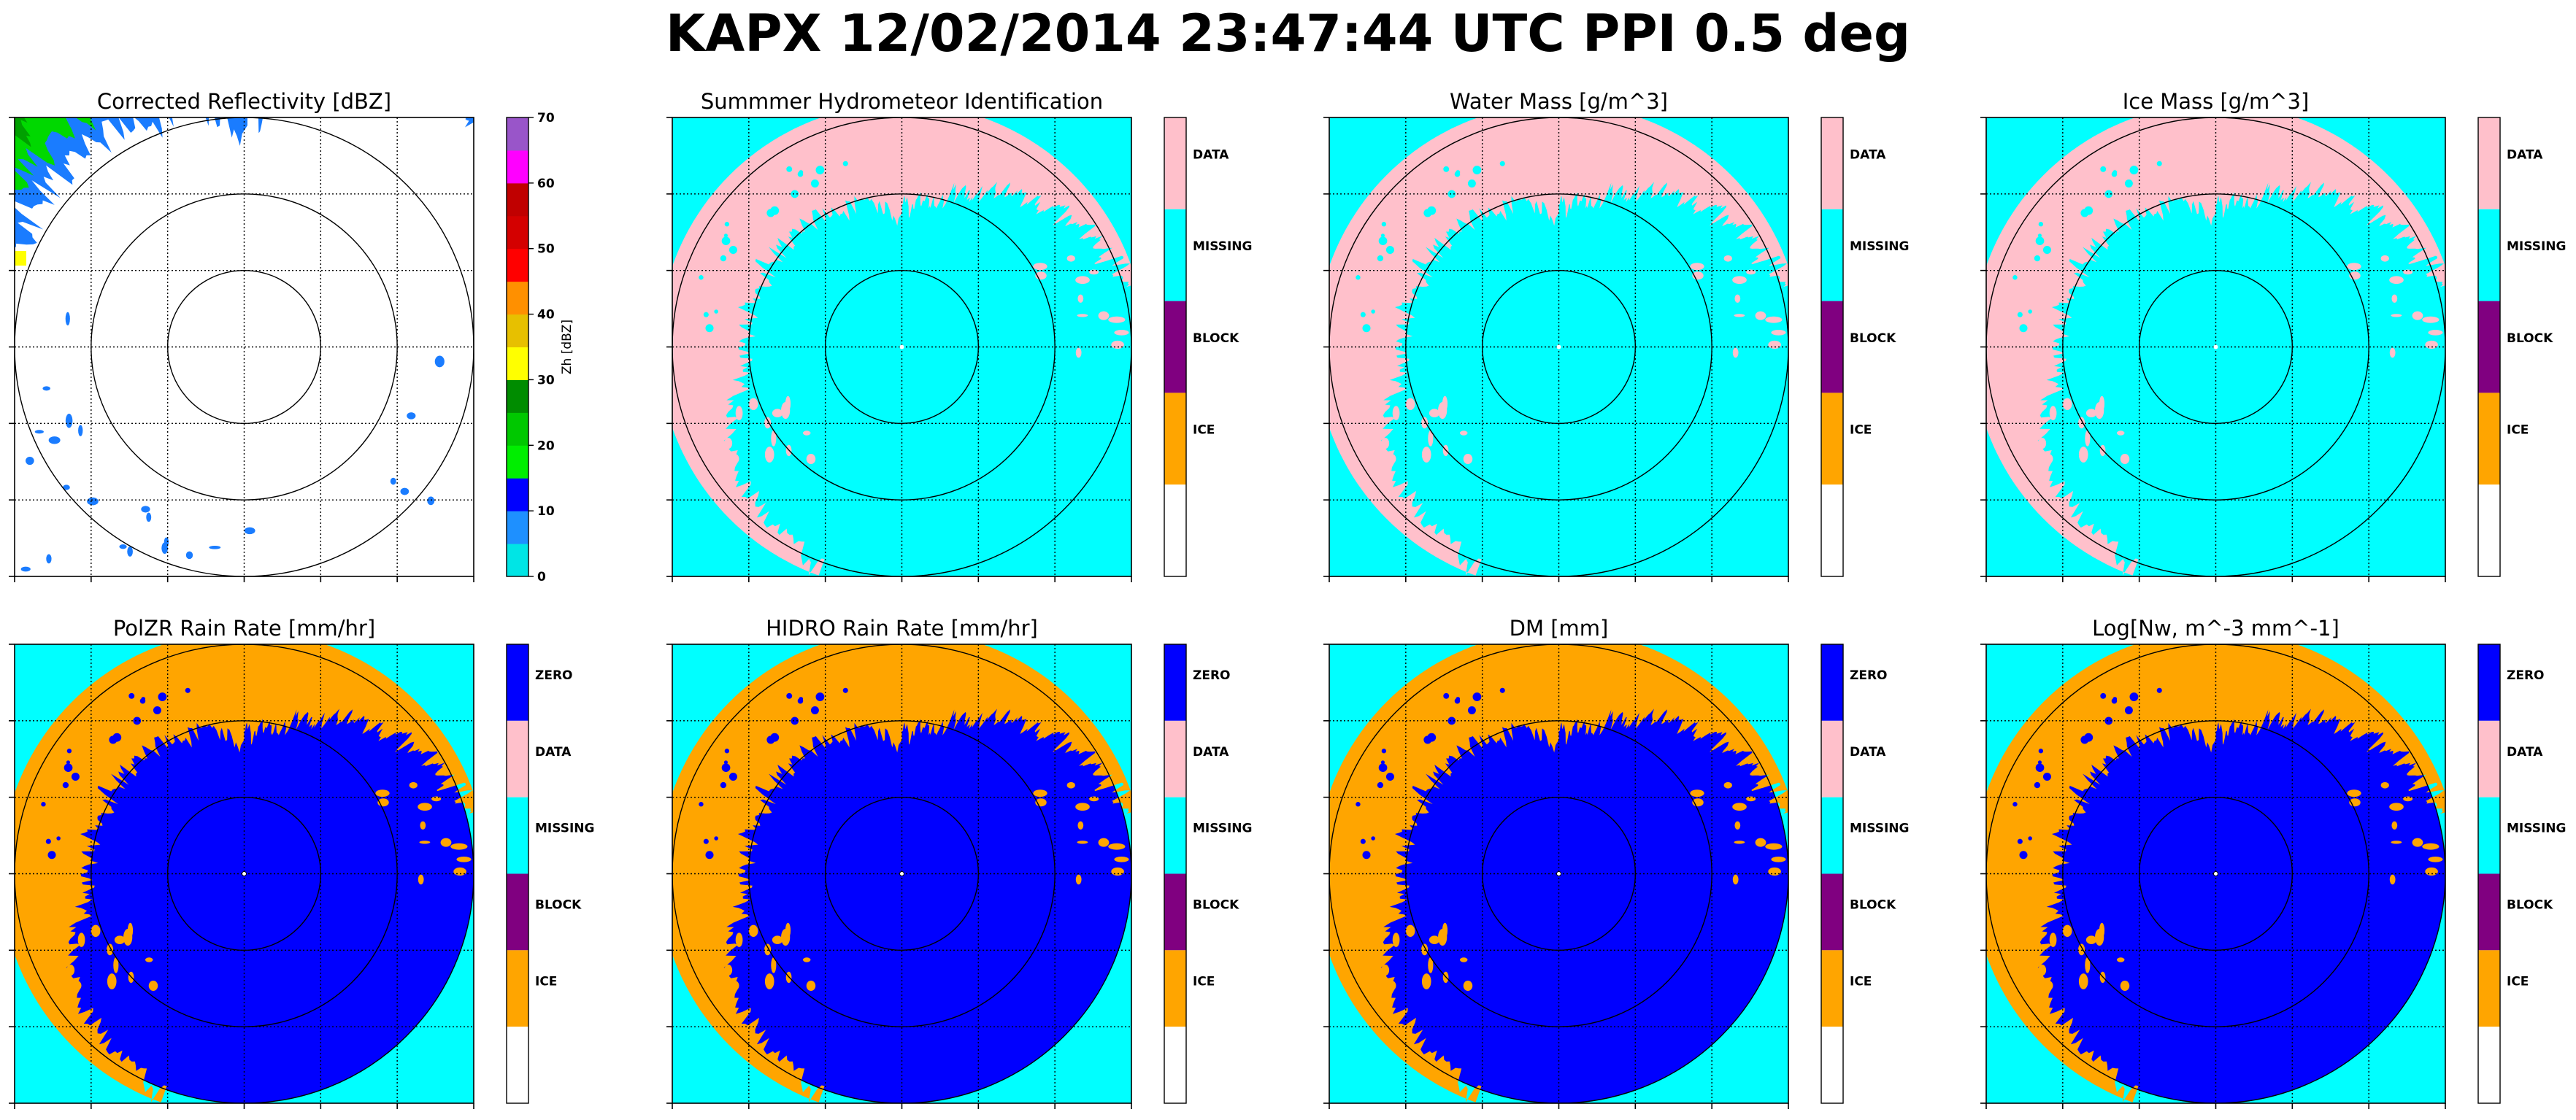  Describe the element at coordinates (1208, 347) in the screenshot. I see `colorbar: DATA MISSING BLOCK ICE` at that location.